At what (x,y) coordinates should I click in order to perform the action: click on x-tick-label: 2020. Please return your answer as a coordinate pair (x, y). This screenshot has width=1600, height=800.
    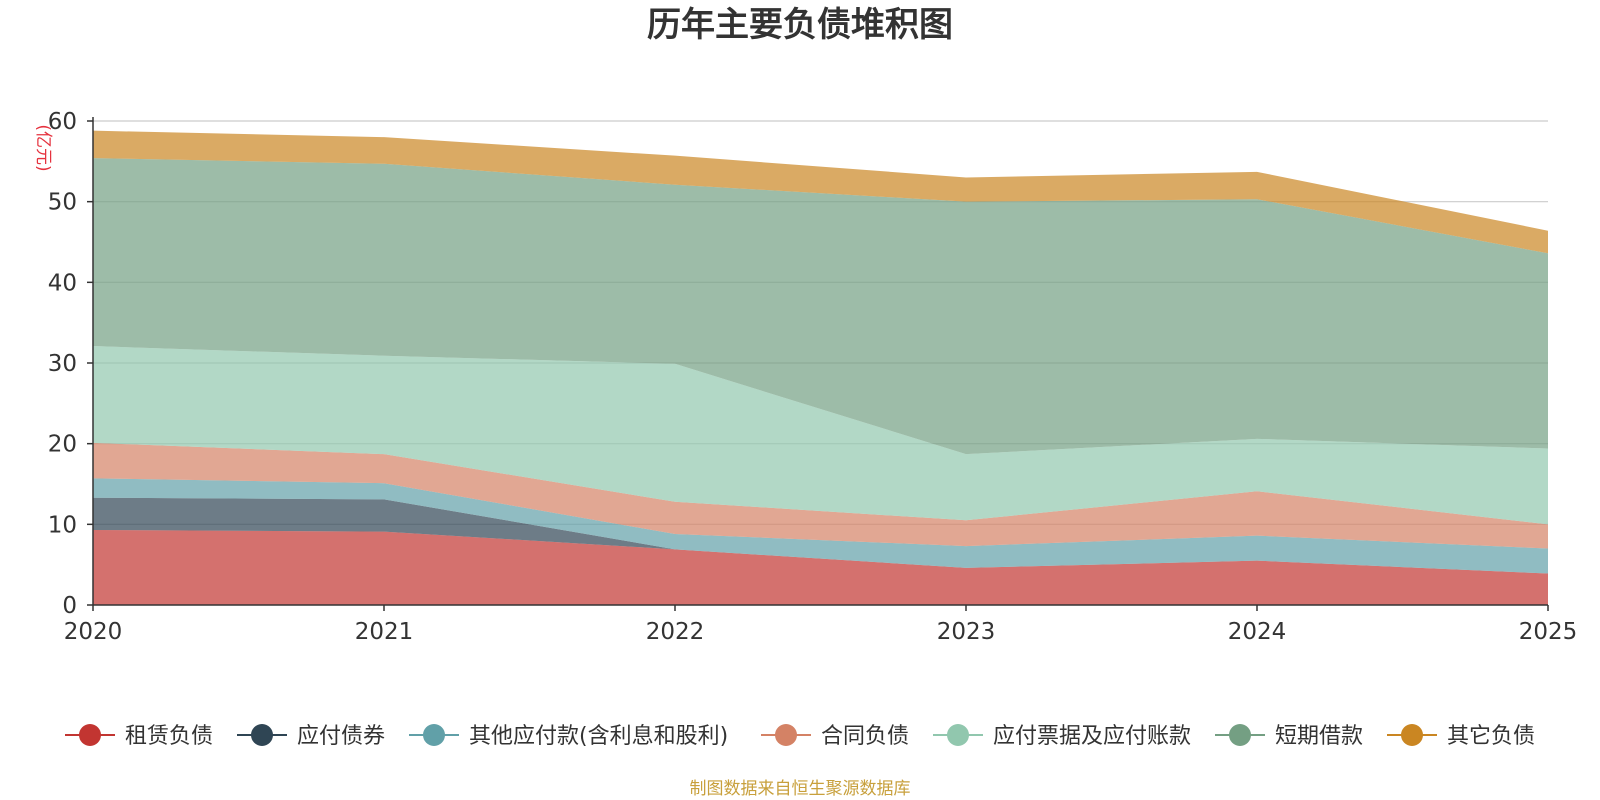
    Looking at the image, I should click on (93, 632).